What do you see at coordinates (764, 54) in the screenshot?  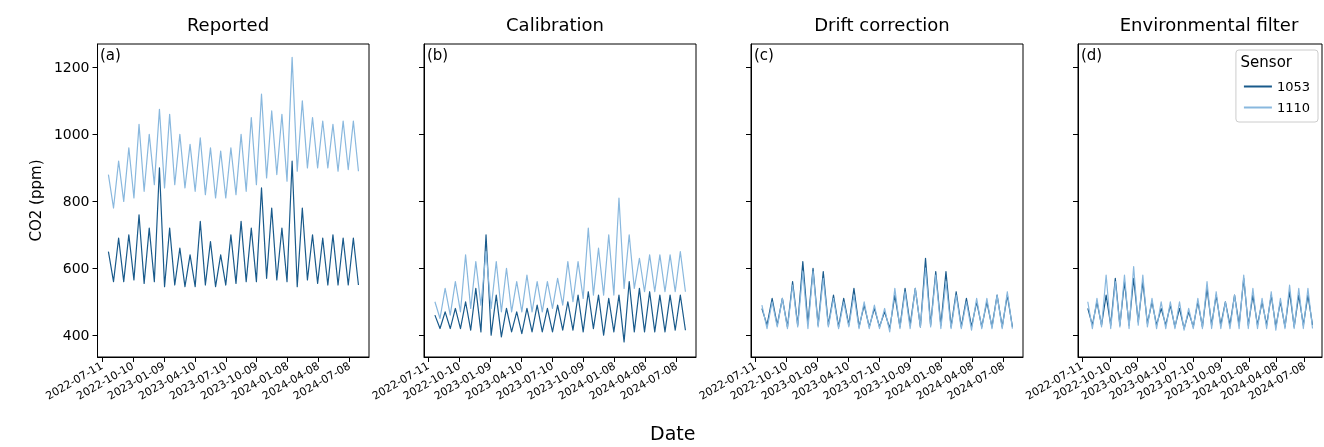 I see `annotation: (c)` at bounding box center [764, 54].